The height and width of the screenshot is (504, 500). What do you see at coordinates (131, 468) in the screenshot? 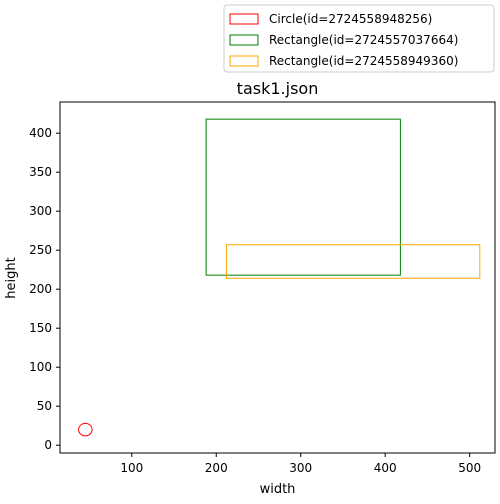
I see `x-tick-label: 100` at bounding box center [131, 468].